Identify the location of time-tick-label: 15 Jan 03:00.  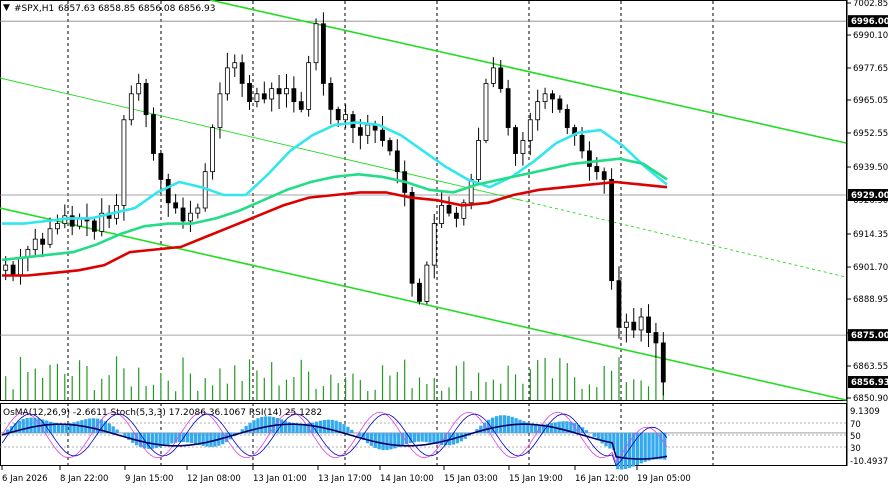
(471, 479).